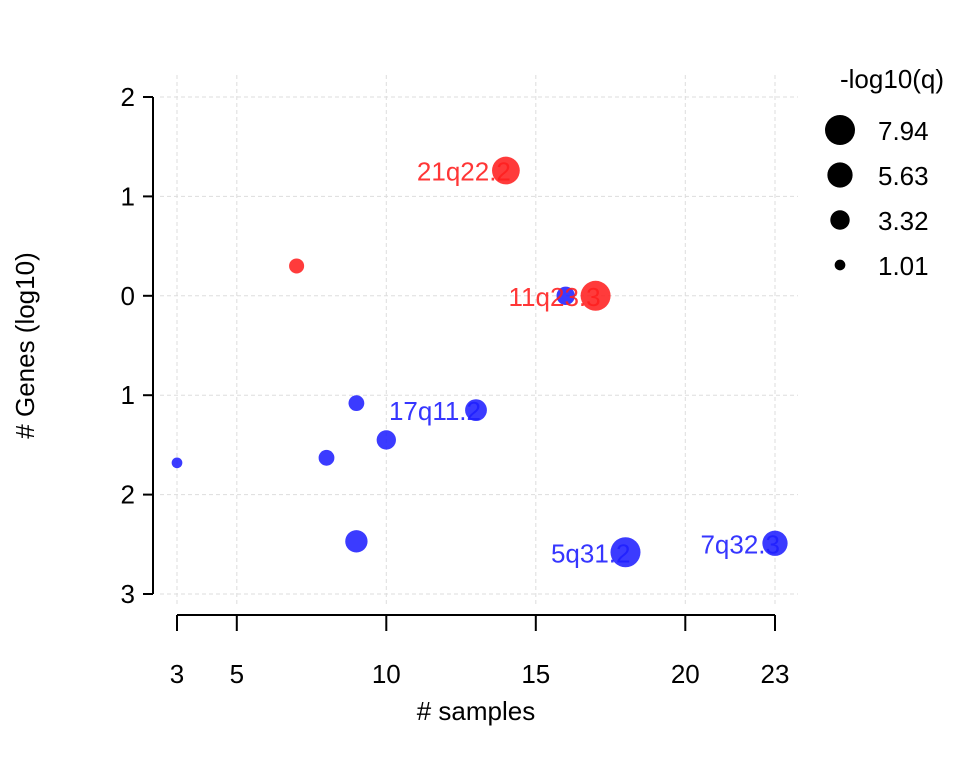 The width and height of the screenshot is (960, 768). I want to click on x-tick-label: 3, so click(177, 674).